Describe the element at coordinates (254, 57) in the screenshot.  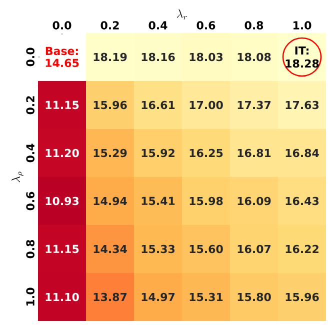
I see `data-label: 18.08` at that location.